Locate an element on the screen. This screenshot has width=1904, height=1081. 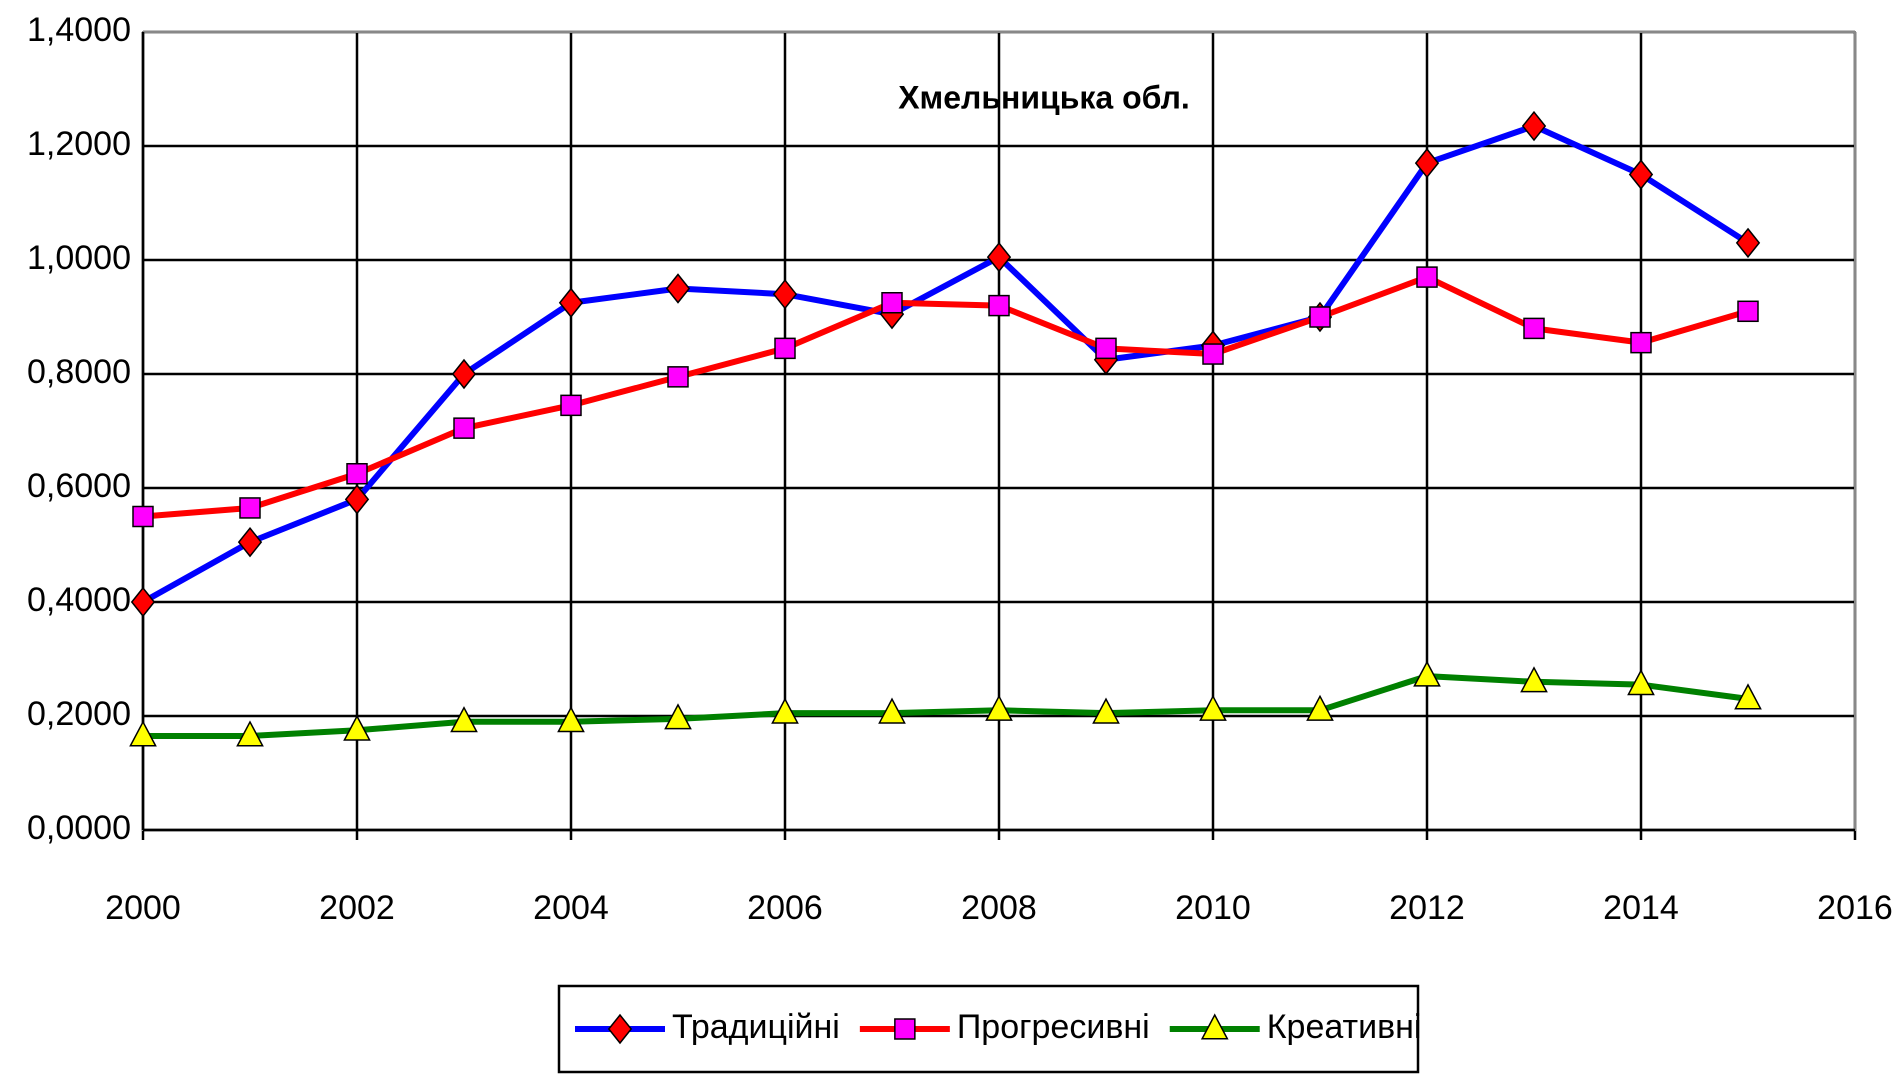
x-tick-label: 2012 is located at coordinates (1427, 908).